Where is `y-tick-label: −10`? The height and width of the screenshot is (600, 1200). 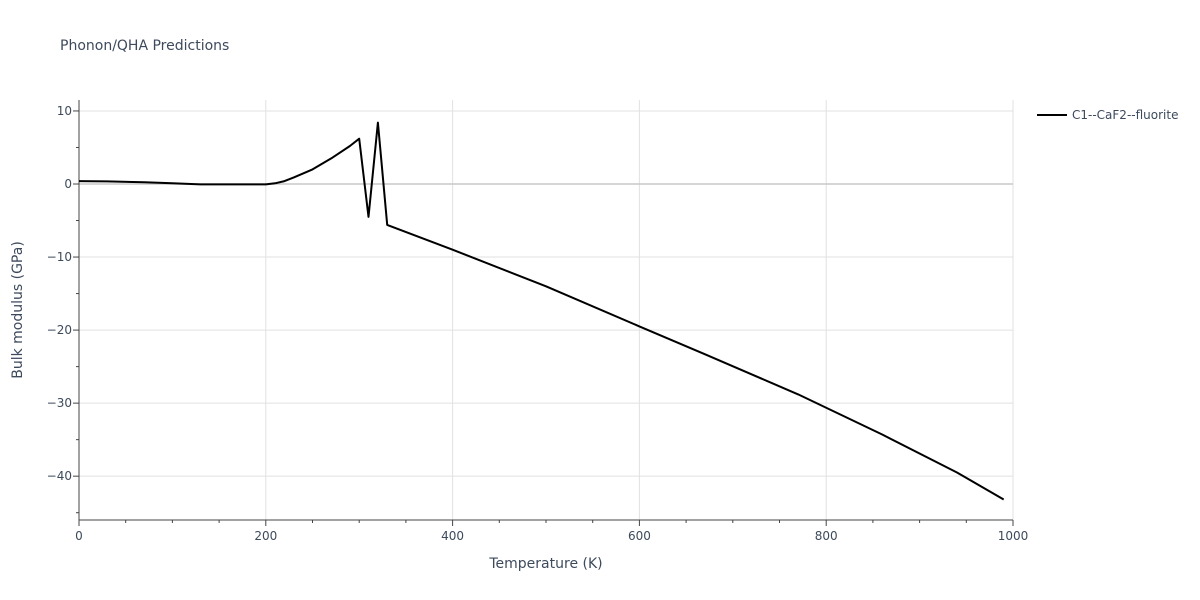 y-tick-label: −10 is located at coordinates (59, 257).